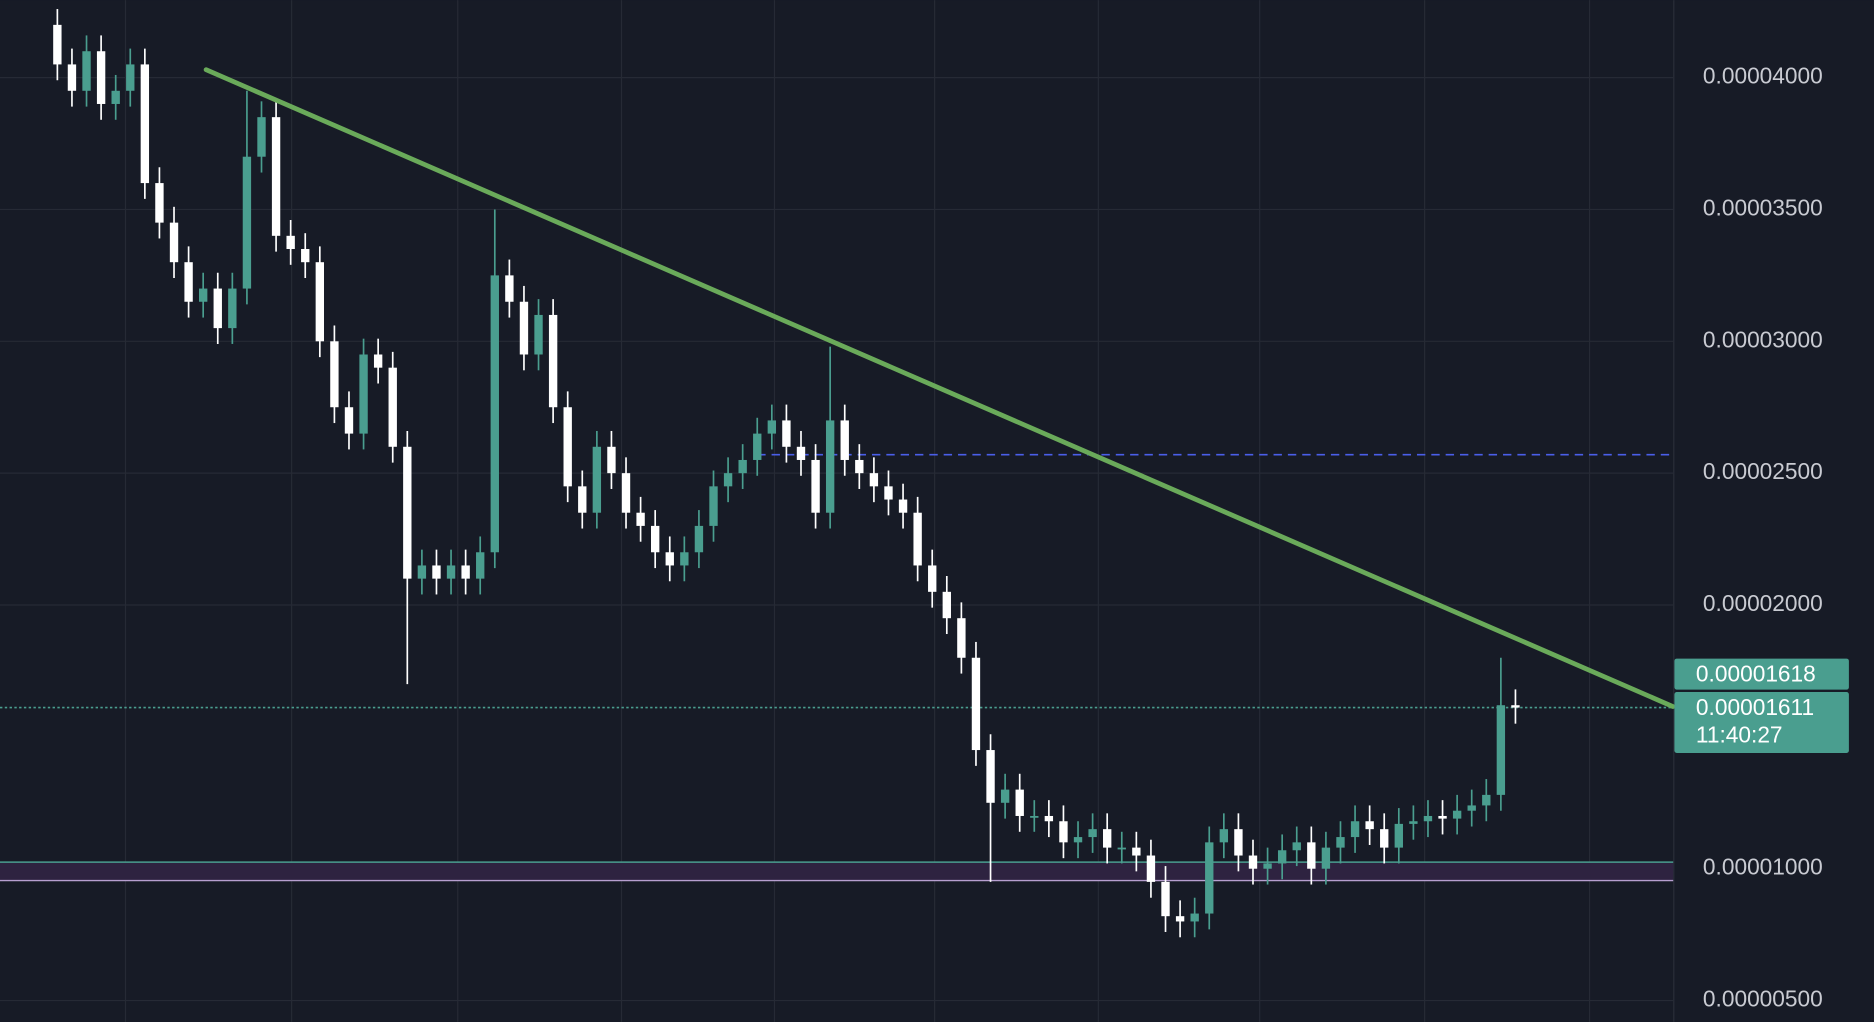 This screenshot has width=1874, height=1022. I want to click on y-tick-label: 0.00003500, so click(1763, 207).